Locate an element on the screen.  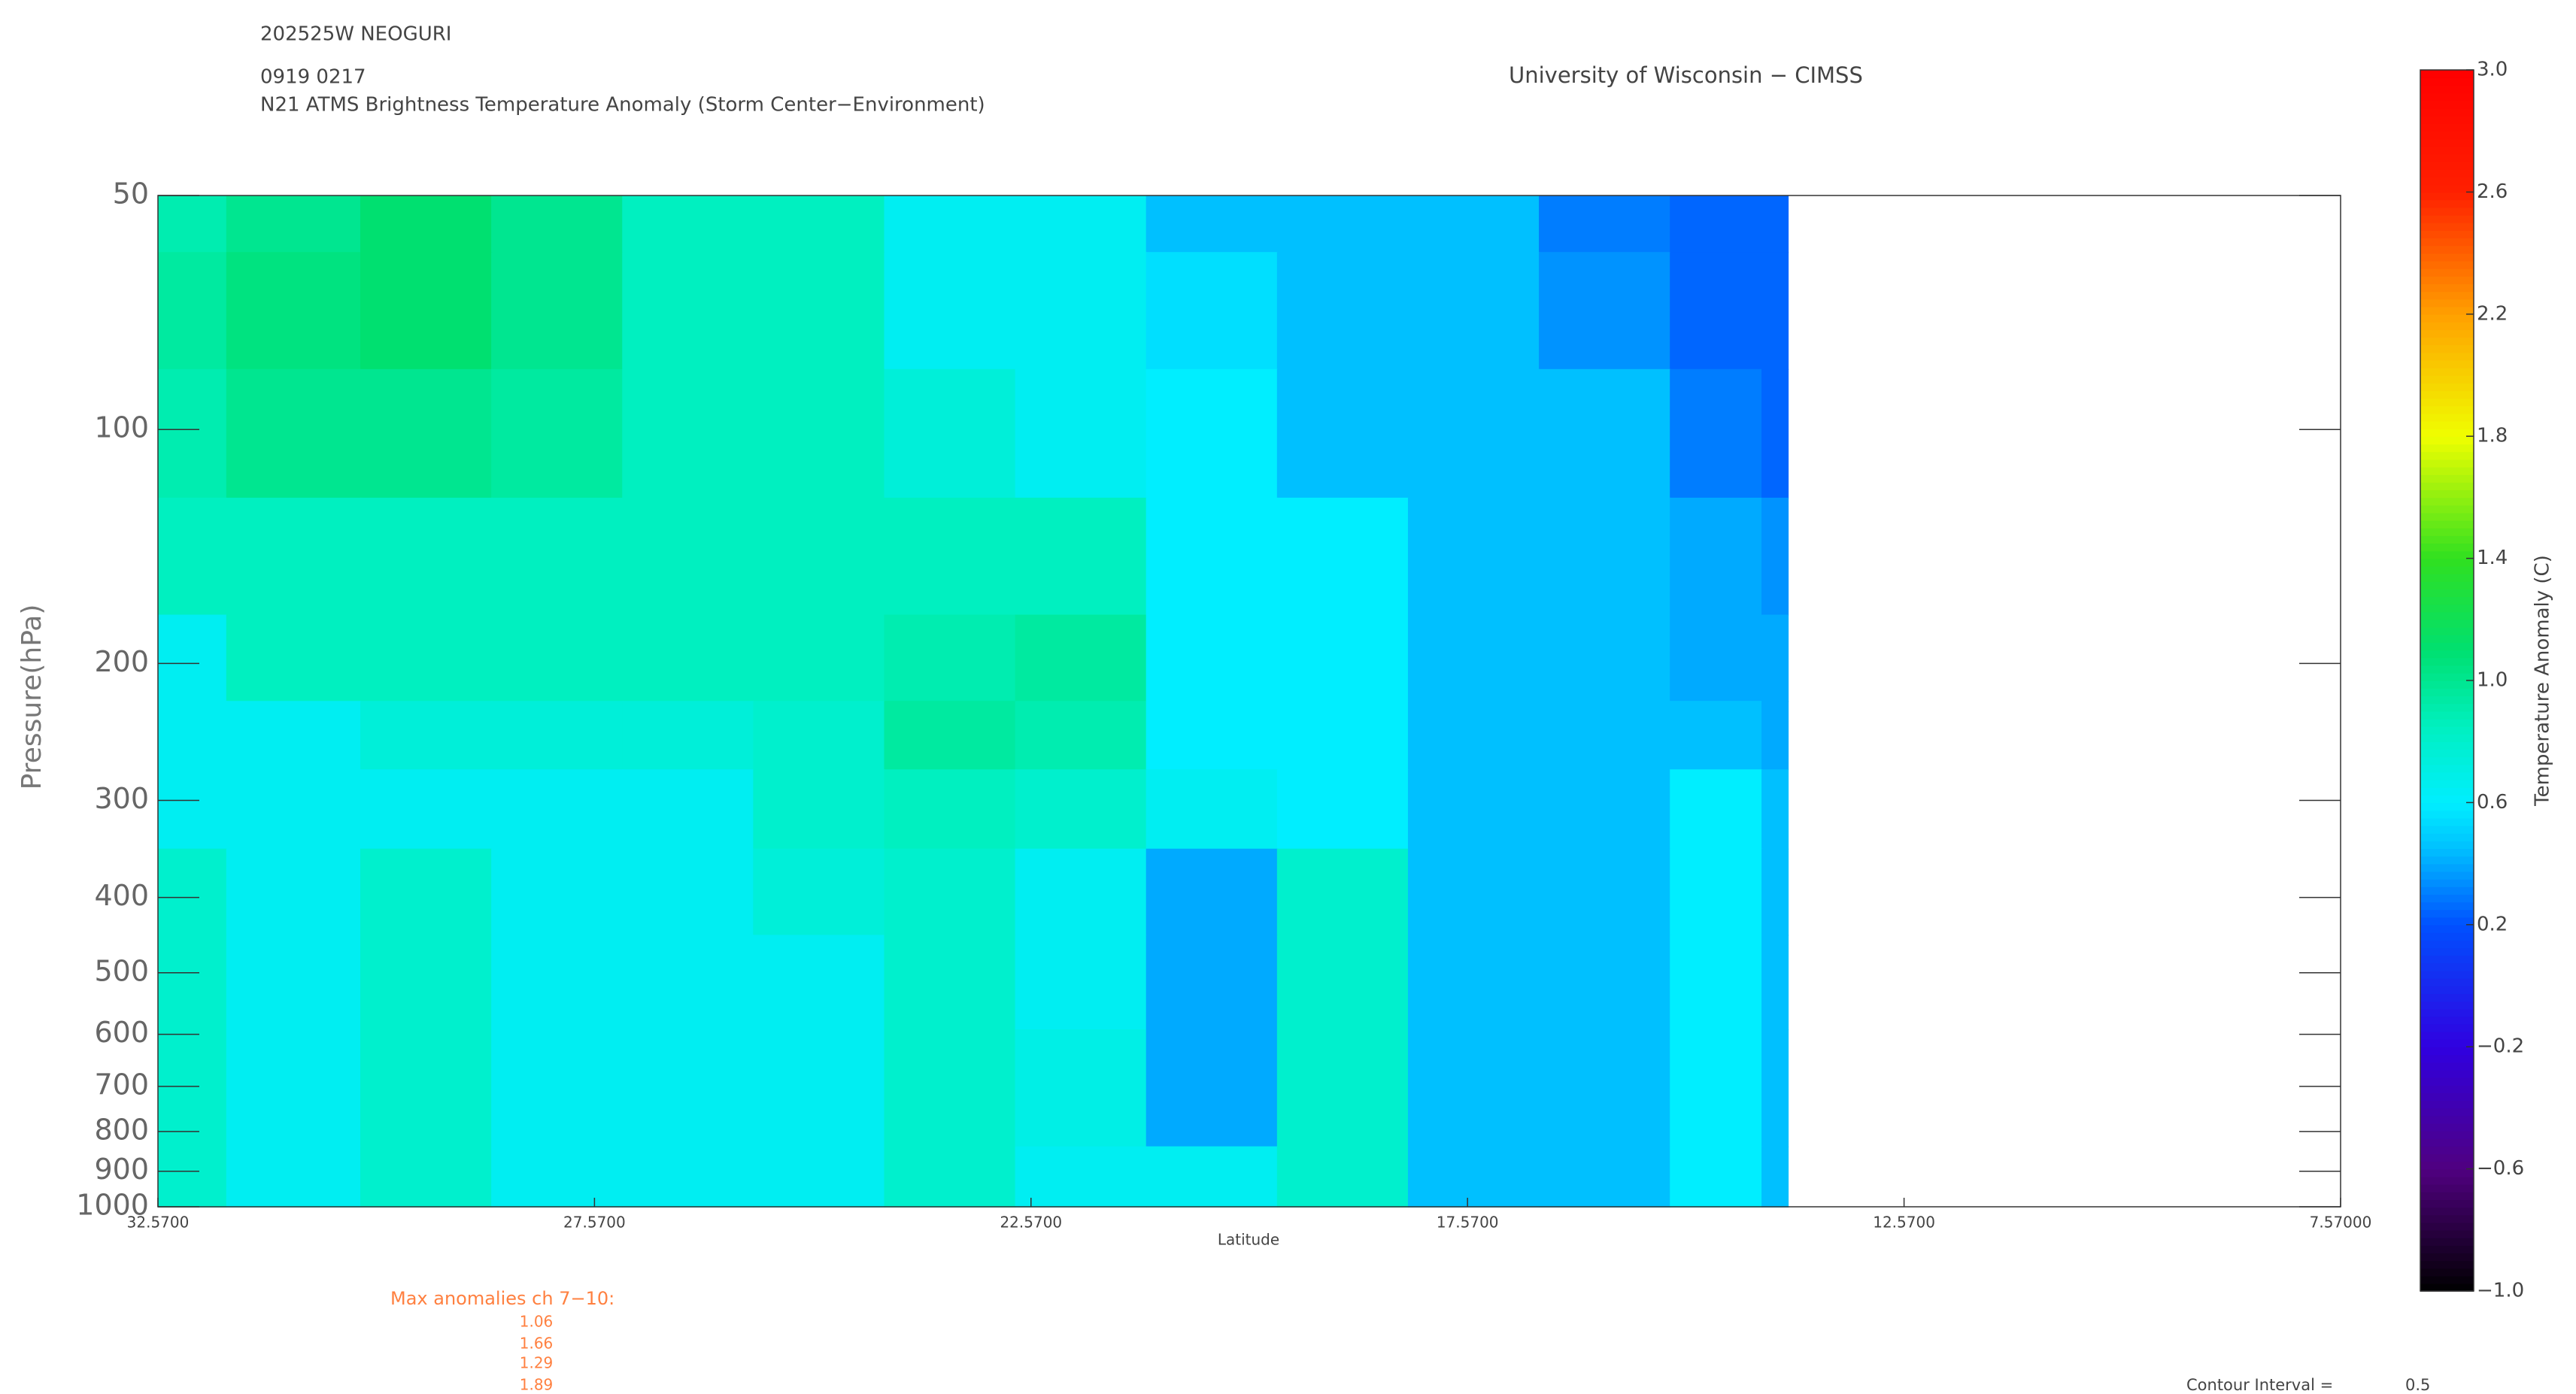
x-tick-label: 7.57000 is located at coordinates (2341, 1223).